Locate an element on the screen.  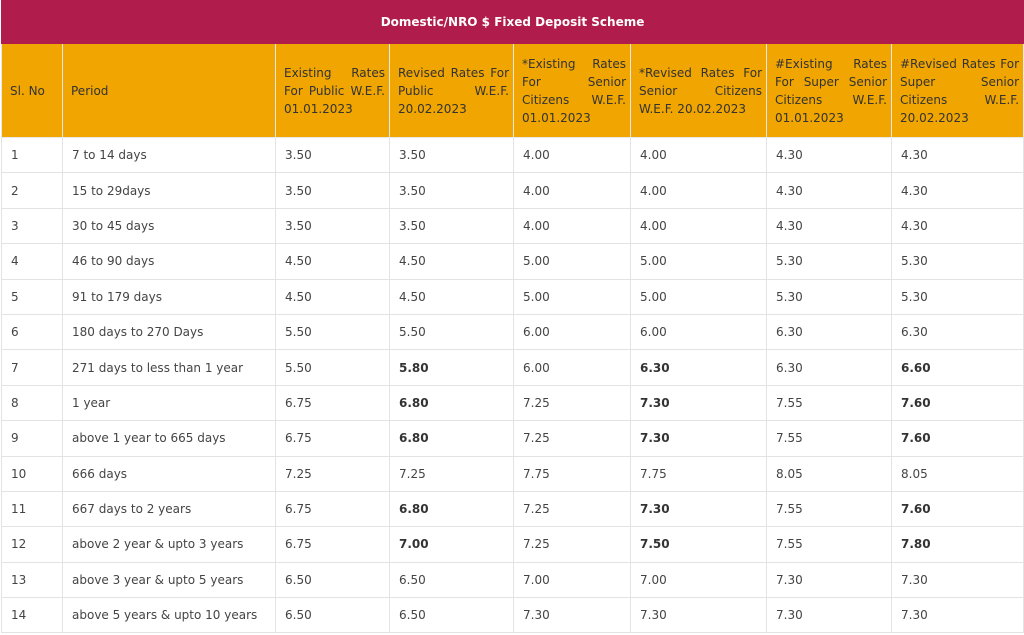
cell-period: 91 to 179 days is located at coordinates (169, 296).